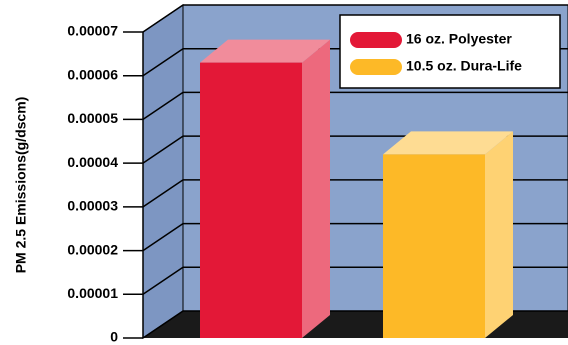  Describe the element at coordinates (92, 118) in the screenshot. I see `y-tick-label: 0.00005` at that location.